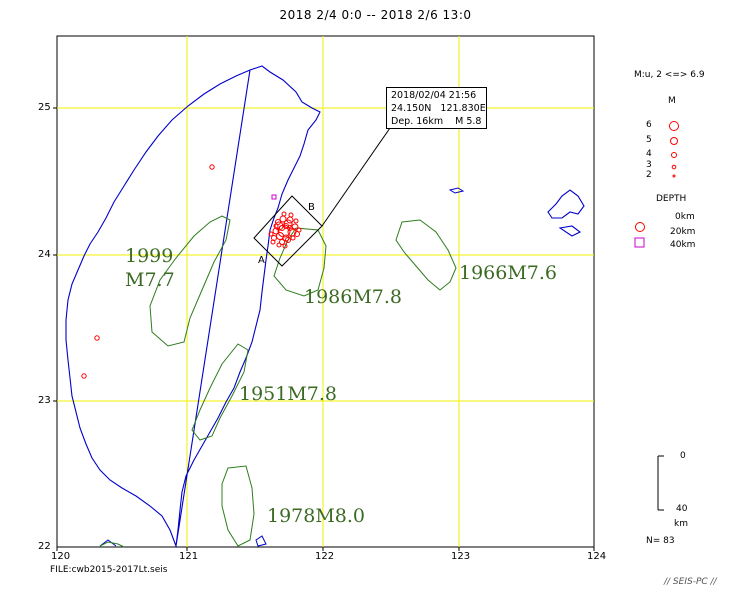 This screenshot has height=593, width=751. I want to click on yaeyama-islands, so click(566, 213).